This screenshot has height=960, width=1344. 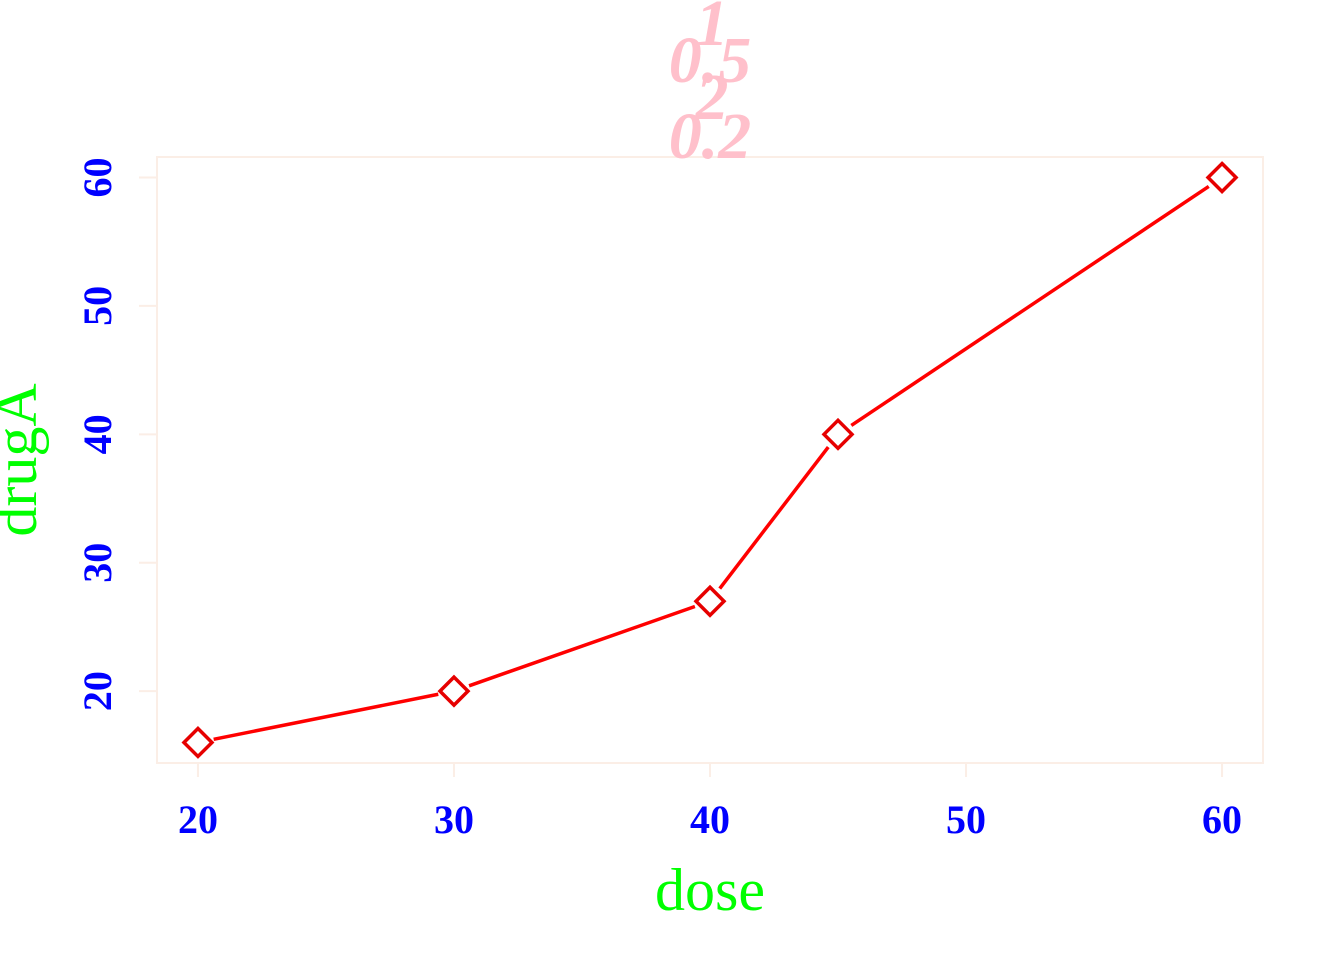 I want to click on x-tick-label: 20, so click(x=198, y=819).